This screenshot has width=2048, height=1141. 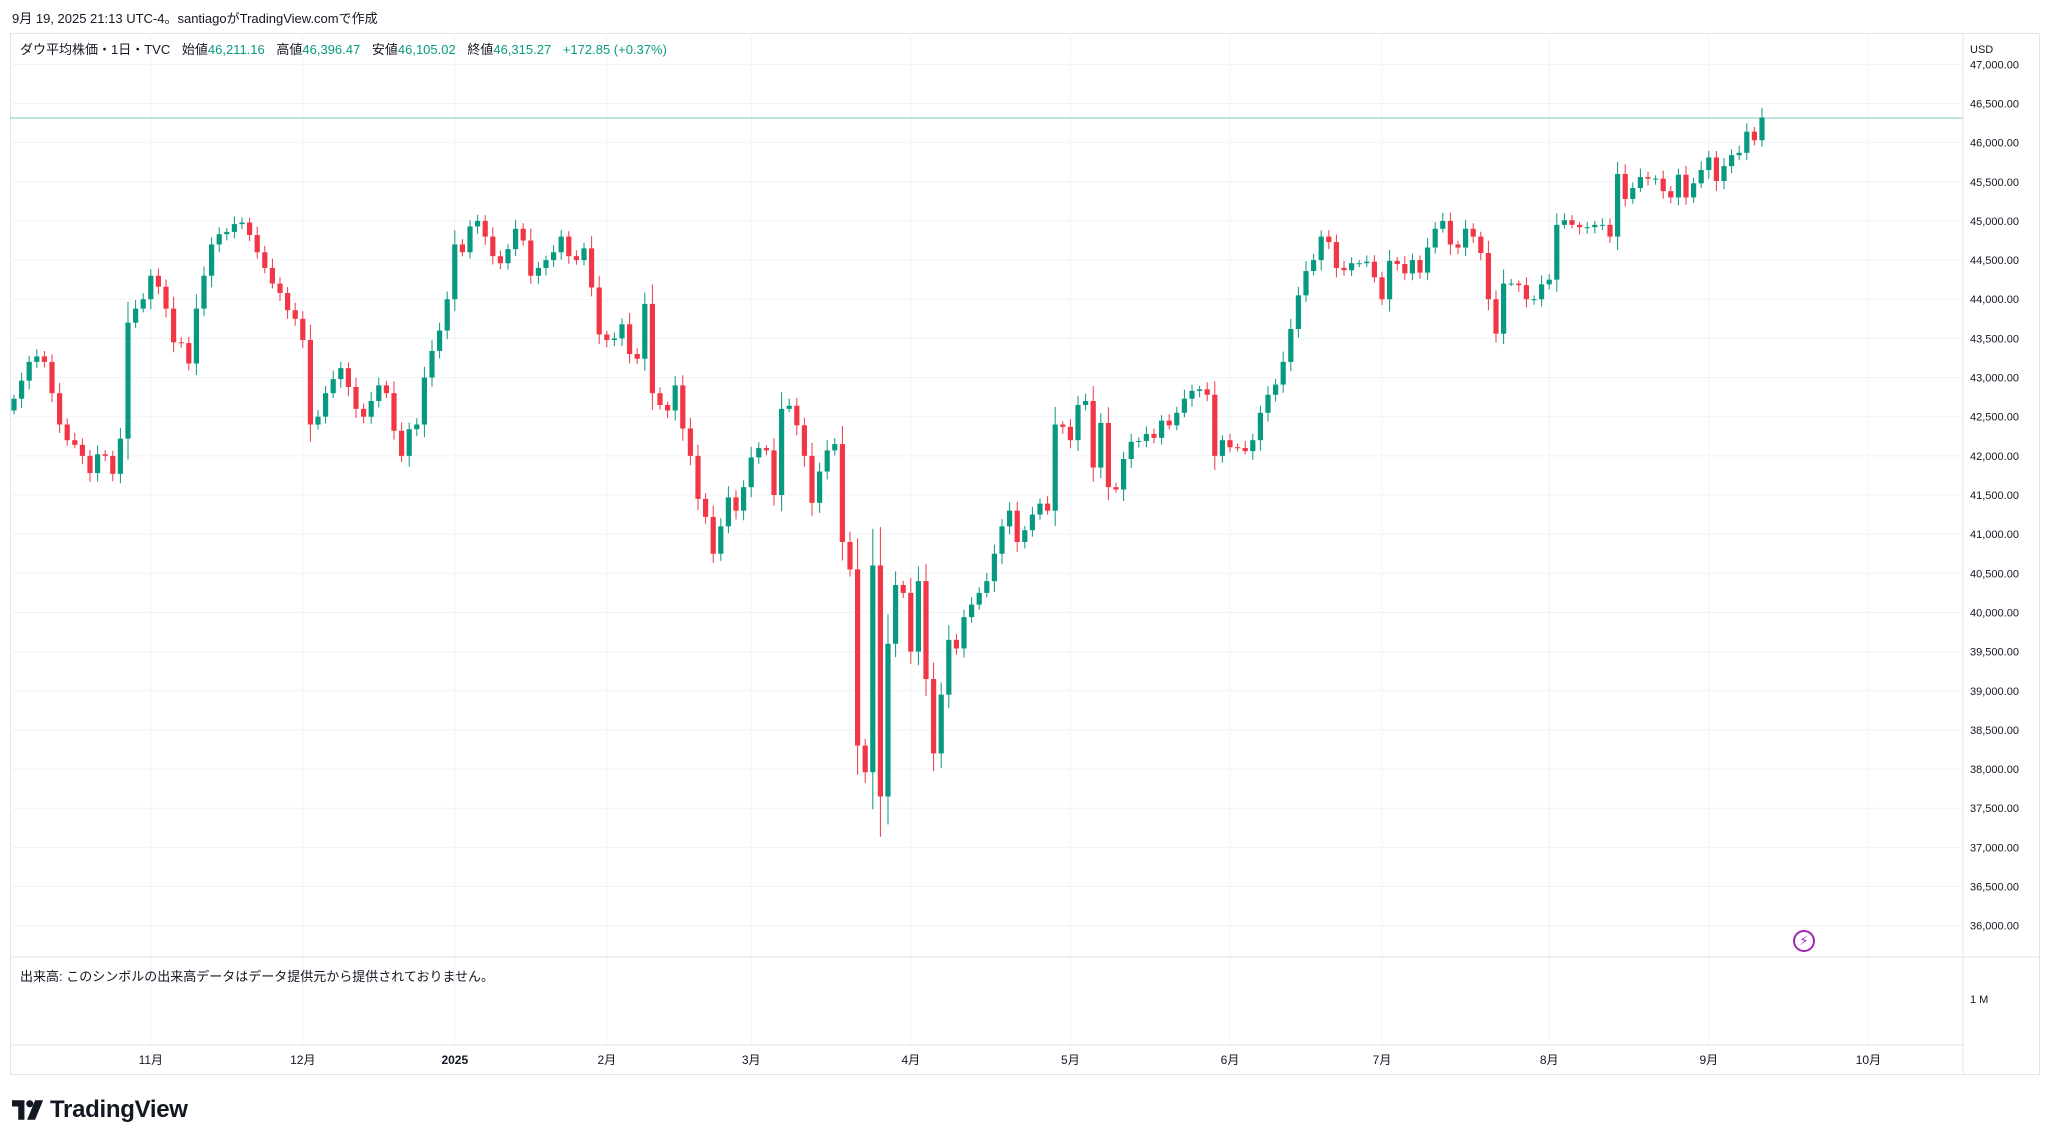 What do you see at coordinates (1994, 65) in the screenshot?
I see `y-tick-label: 47,000.00` at bounding box center [1994, 65].